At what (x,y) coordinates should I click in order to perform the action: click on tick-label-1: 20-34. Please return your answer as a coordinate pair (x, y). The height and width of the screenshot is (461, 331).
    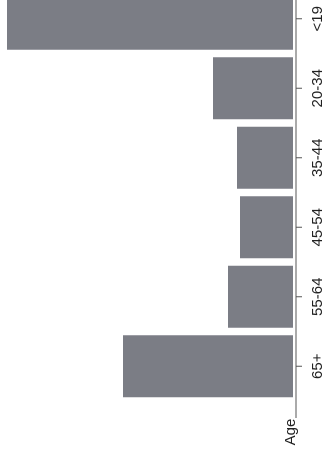
    Looking at the image, I should click on (317, 88).